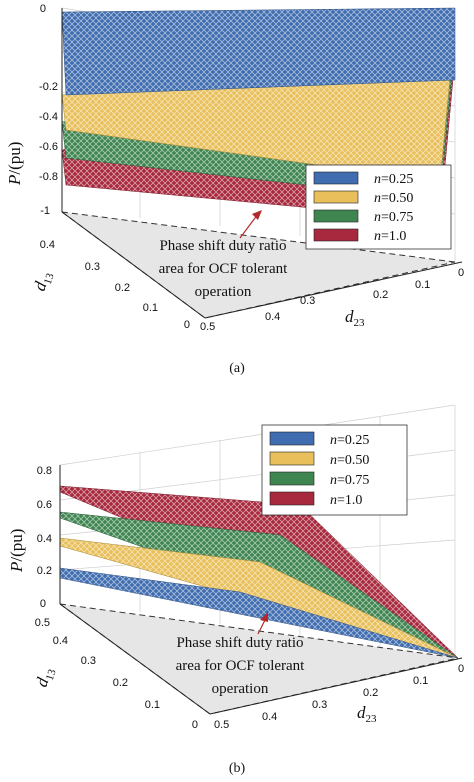 This screenshot has width=474, height=782. I want to click on chart-a-d13-tick: 0.2, so click(122, 288).